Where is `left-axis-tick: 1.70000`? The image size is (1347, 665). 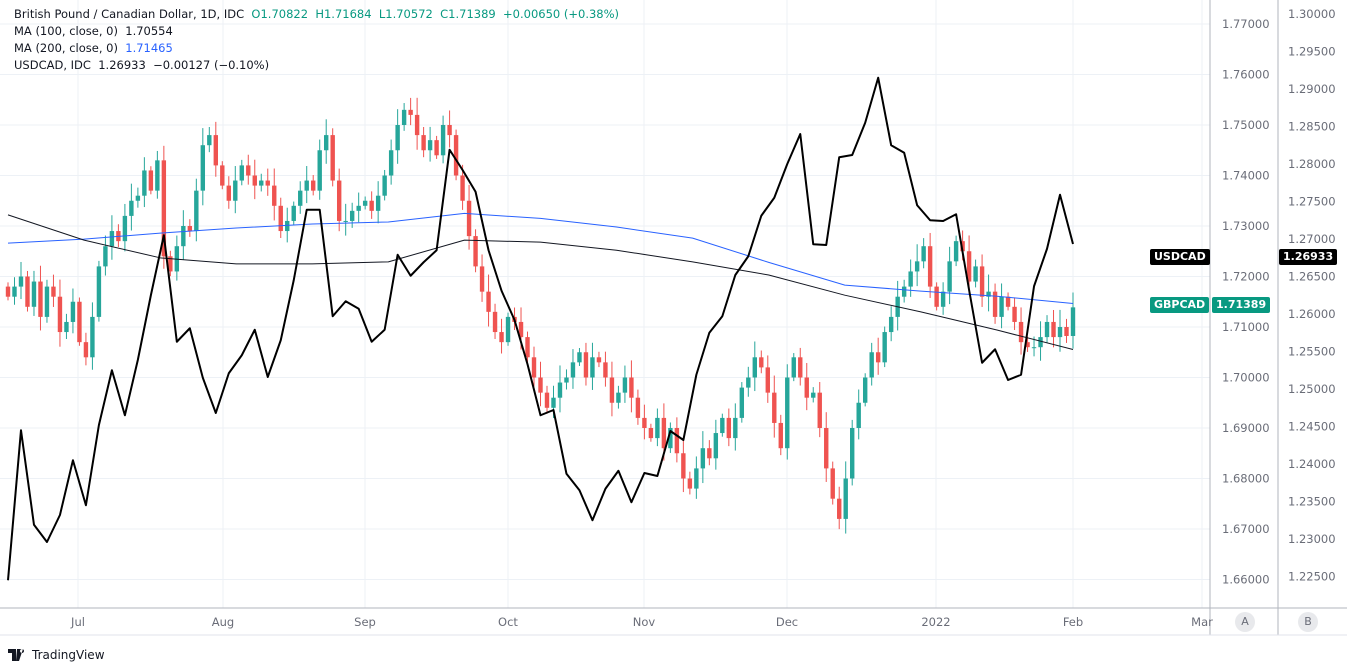
left-axis-tick: 1.70000 is located at coordinates (1246, 378).